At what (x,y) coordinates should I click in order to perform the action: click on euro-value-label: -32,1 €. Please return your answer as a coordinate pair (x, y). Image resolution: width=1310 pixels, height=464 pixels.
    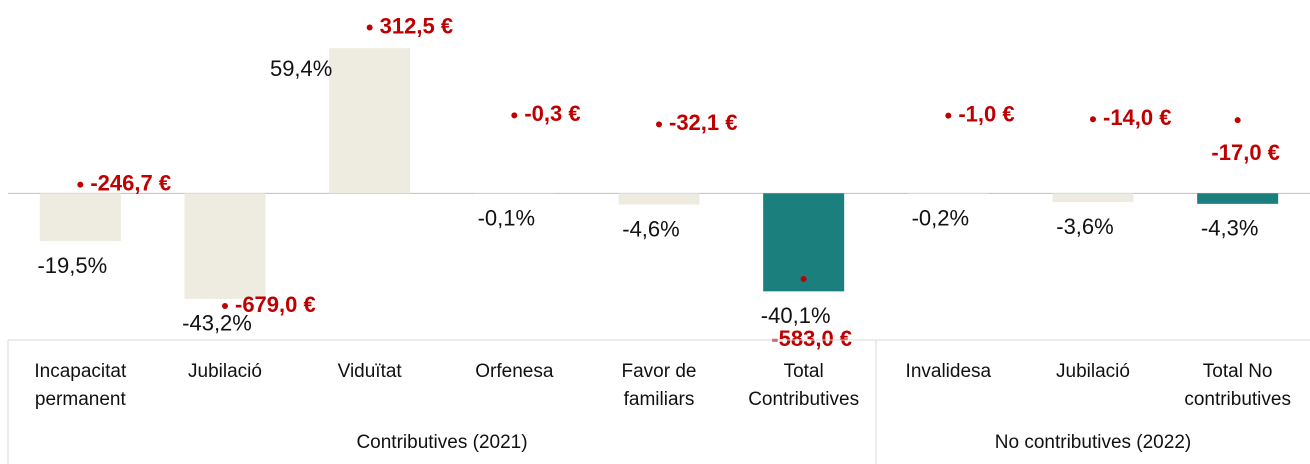
    Looking at the image, I should click on (703, 122).